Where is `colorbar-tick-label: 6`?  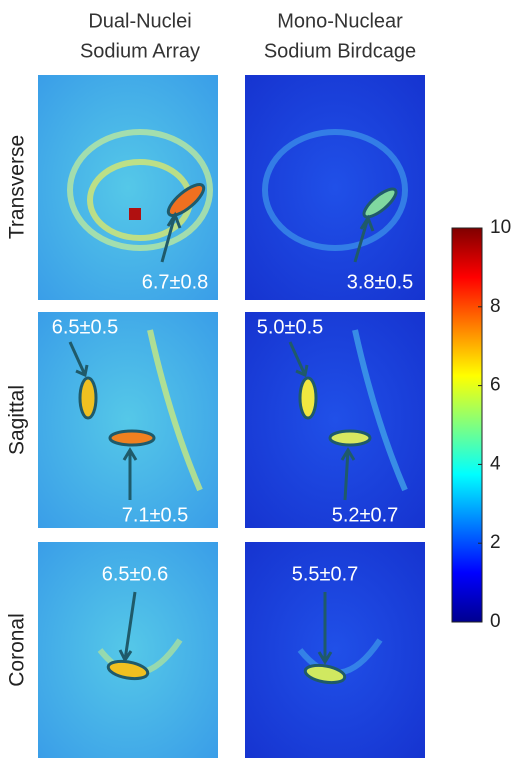
colorbar-tick-label: 6 is located at coordinates (495, 385).